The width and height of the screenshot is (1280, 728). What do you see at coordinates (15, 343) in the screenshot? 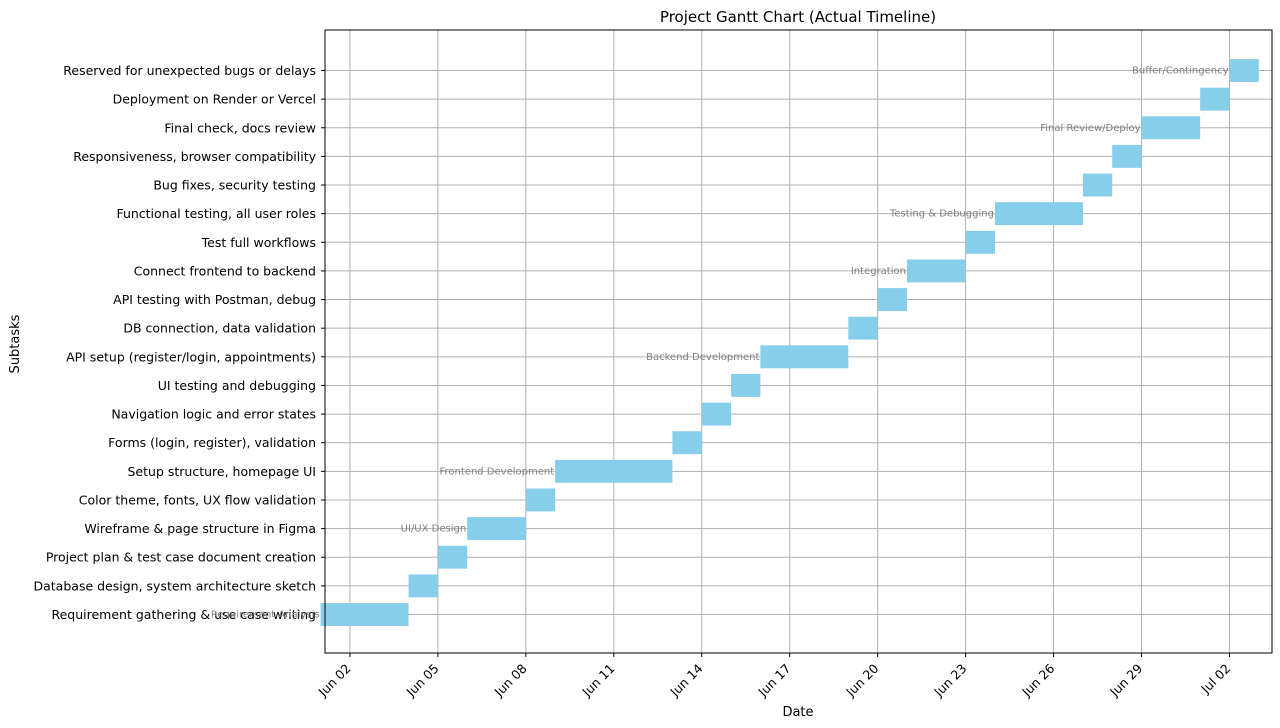
I see `y-axis-label: Subtasks` at bounding box center [15, 343].